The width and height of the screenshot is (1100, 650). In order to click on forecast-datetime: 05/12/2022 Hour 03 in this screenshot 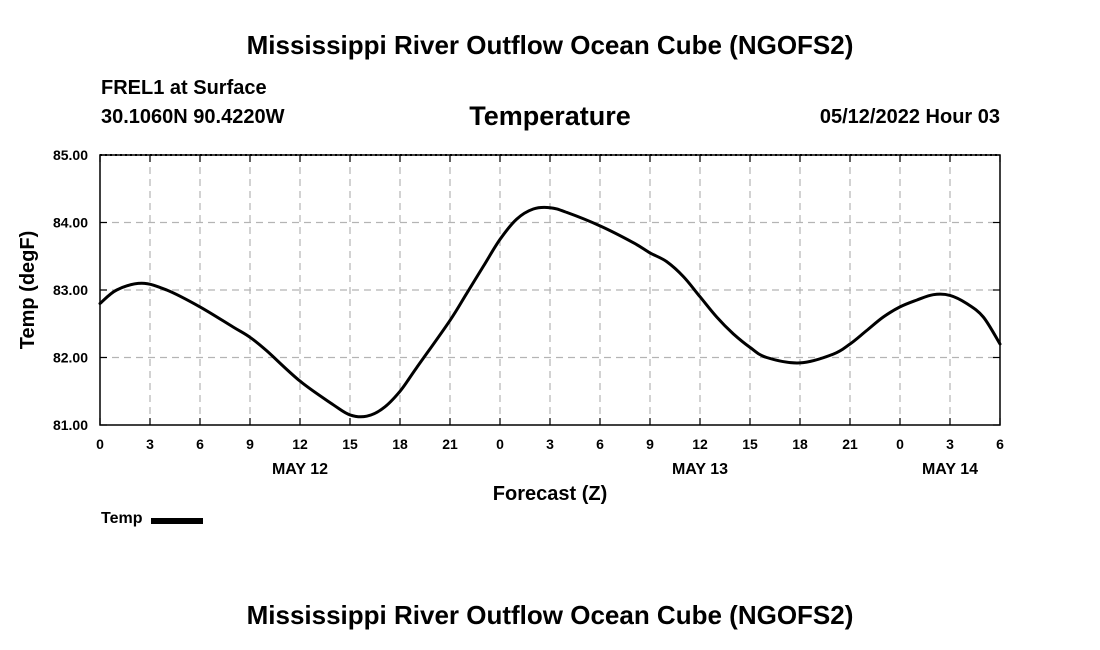, I will do `click(909, 117)`.